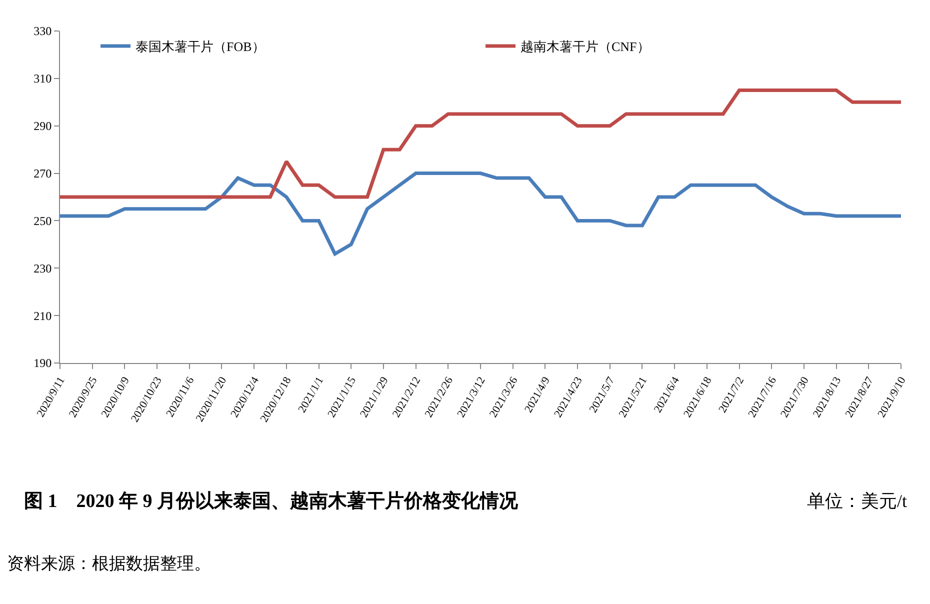 The width and height of the screenshot is (930, 604). What do you see at coordinates (271, 501) in the screenshot?
I see `text: 图 1 2020 年 9 月份以来泰国、越南木薯干片价格变化情况` at bounding box center [271, 501].